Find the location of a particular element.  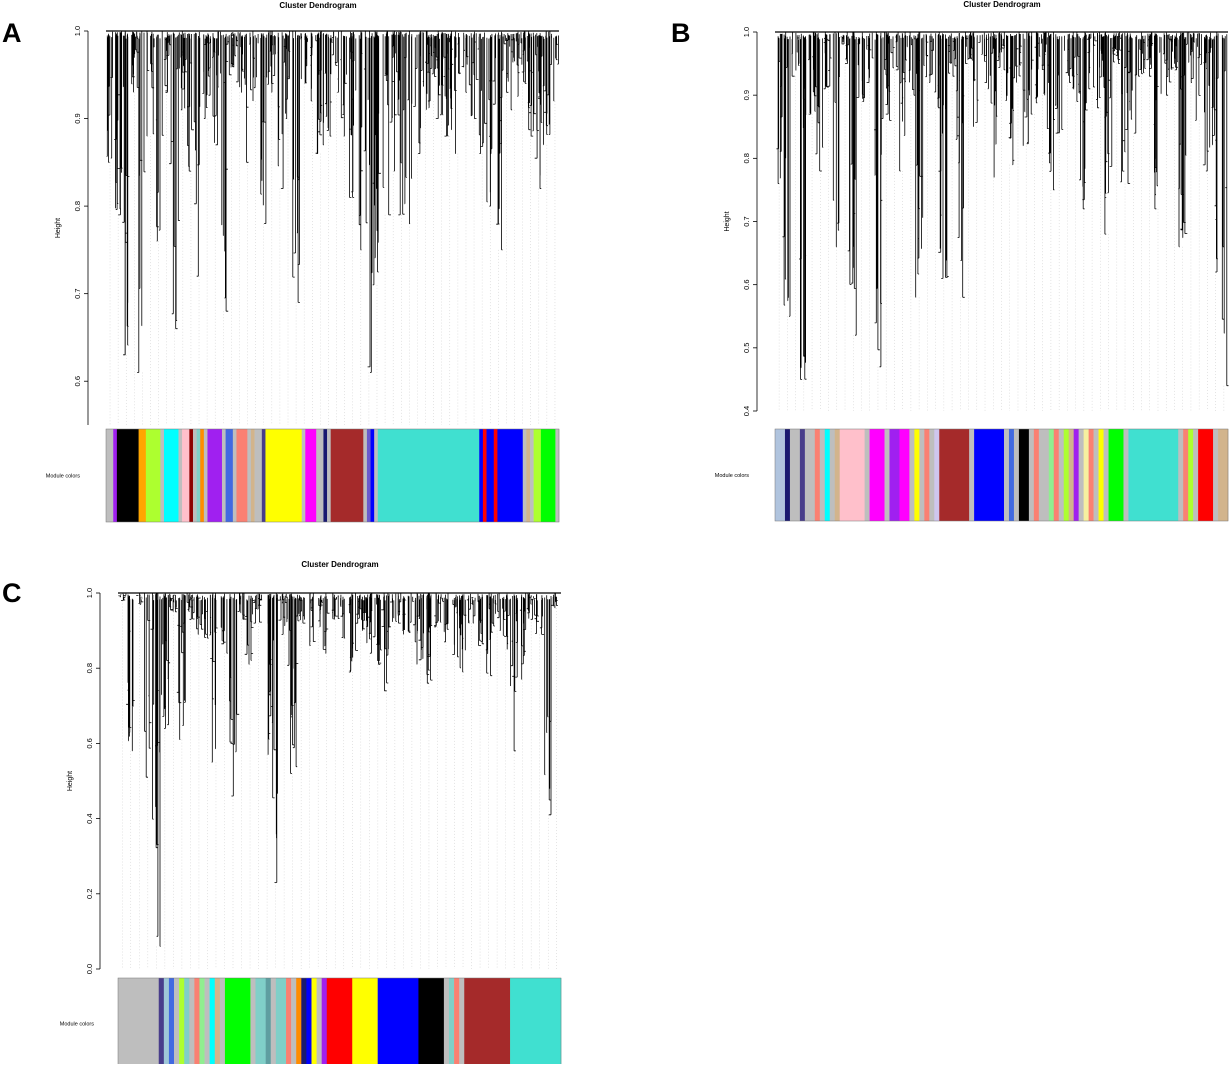

panel-label-a: A is located at coordinates (12, 33).